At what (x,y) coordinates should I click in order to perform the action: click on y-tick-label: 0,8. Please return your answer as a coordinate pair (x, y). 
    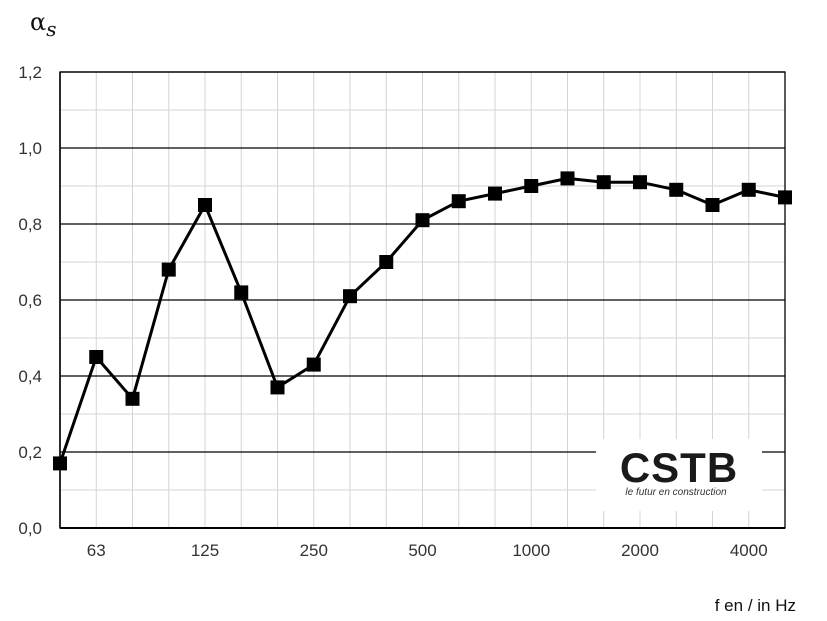
    Looking at the image, I should click on (30, 224).